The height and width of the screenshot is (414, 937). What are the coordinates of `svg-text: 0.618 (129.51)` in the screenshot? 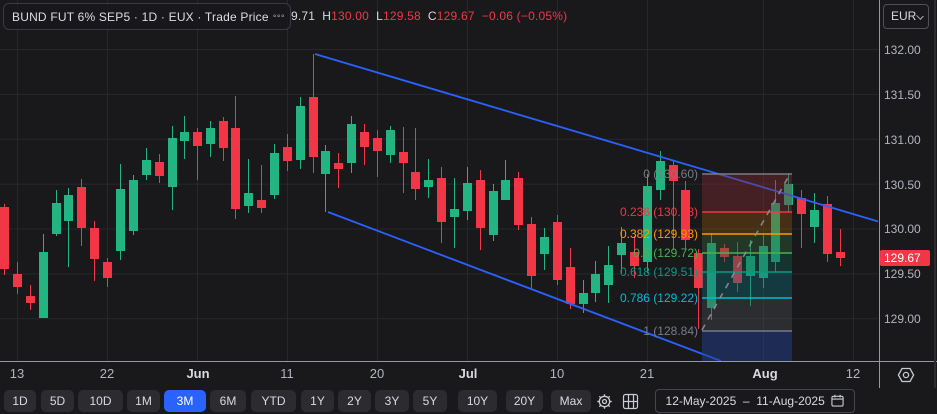 It's located at (659, 272).